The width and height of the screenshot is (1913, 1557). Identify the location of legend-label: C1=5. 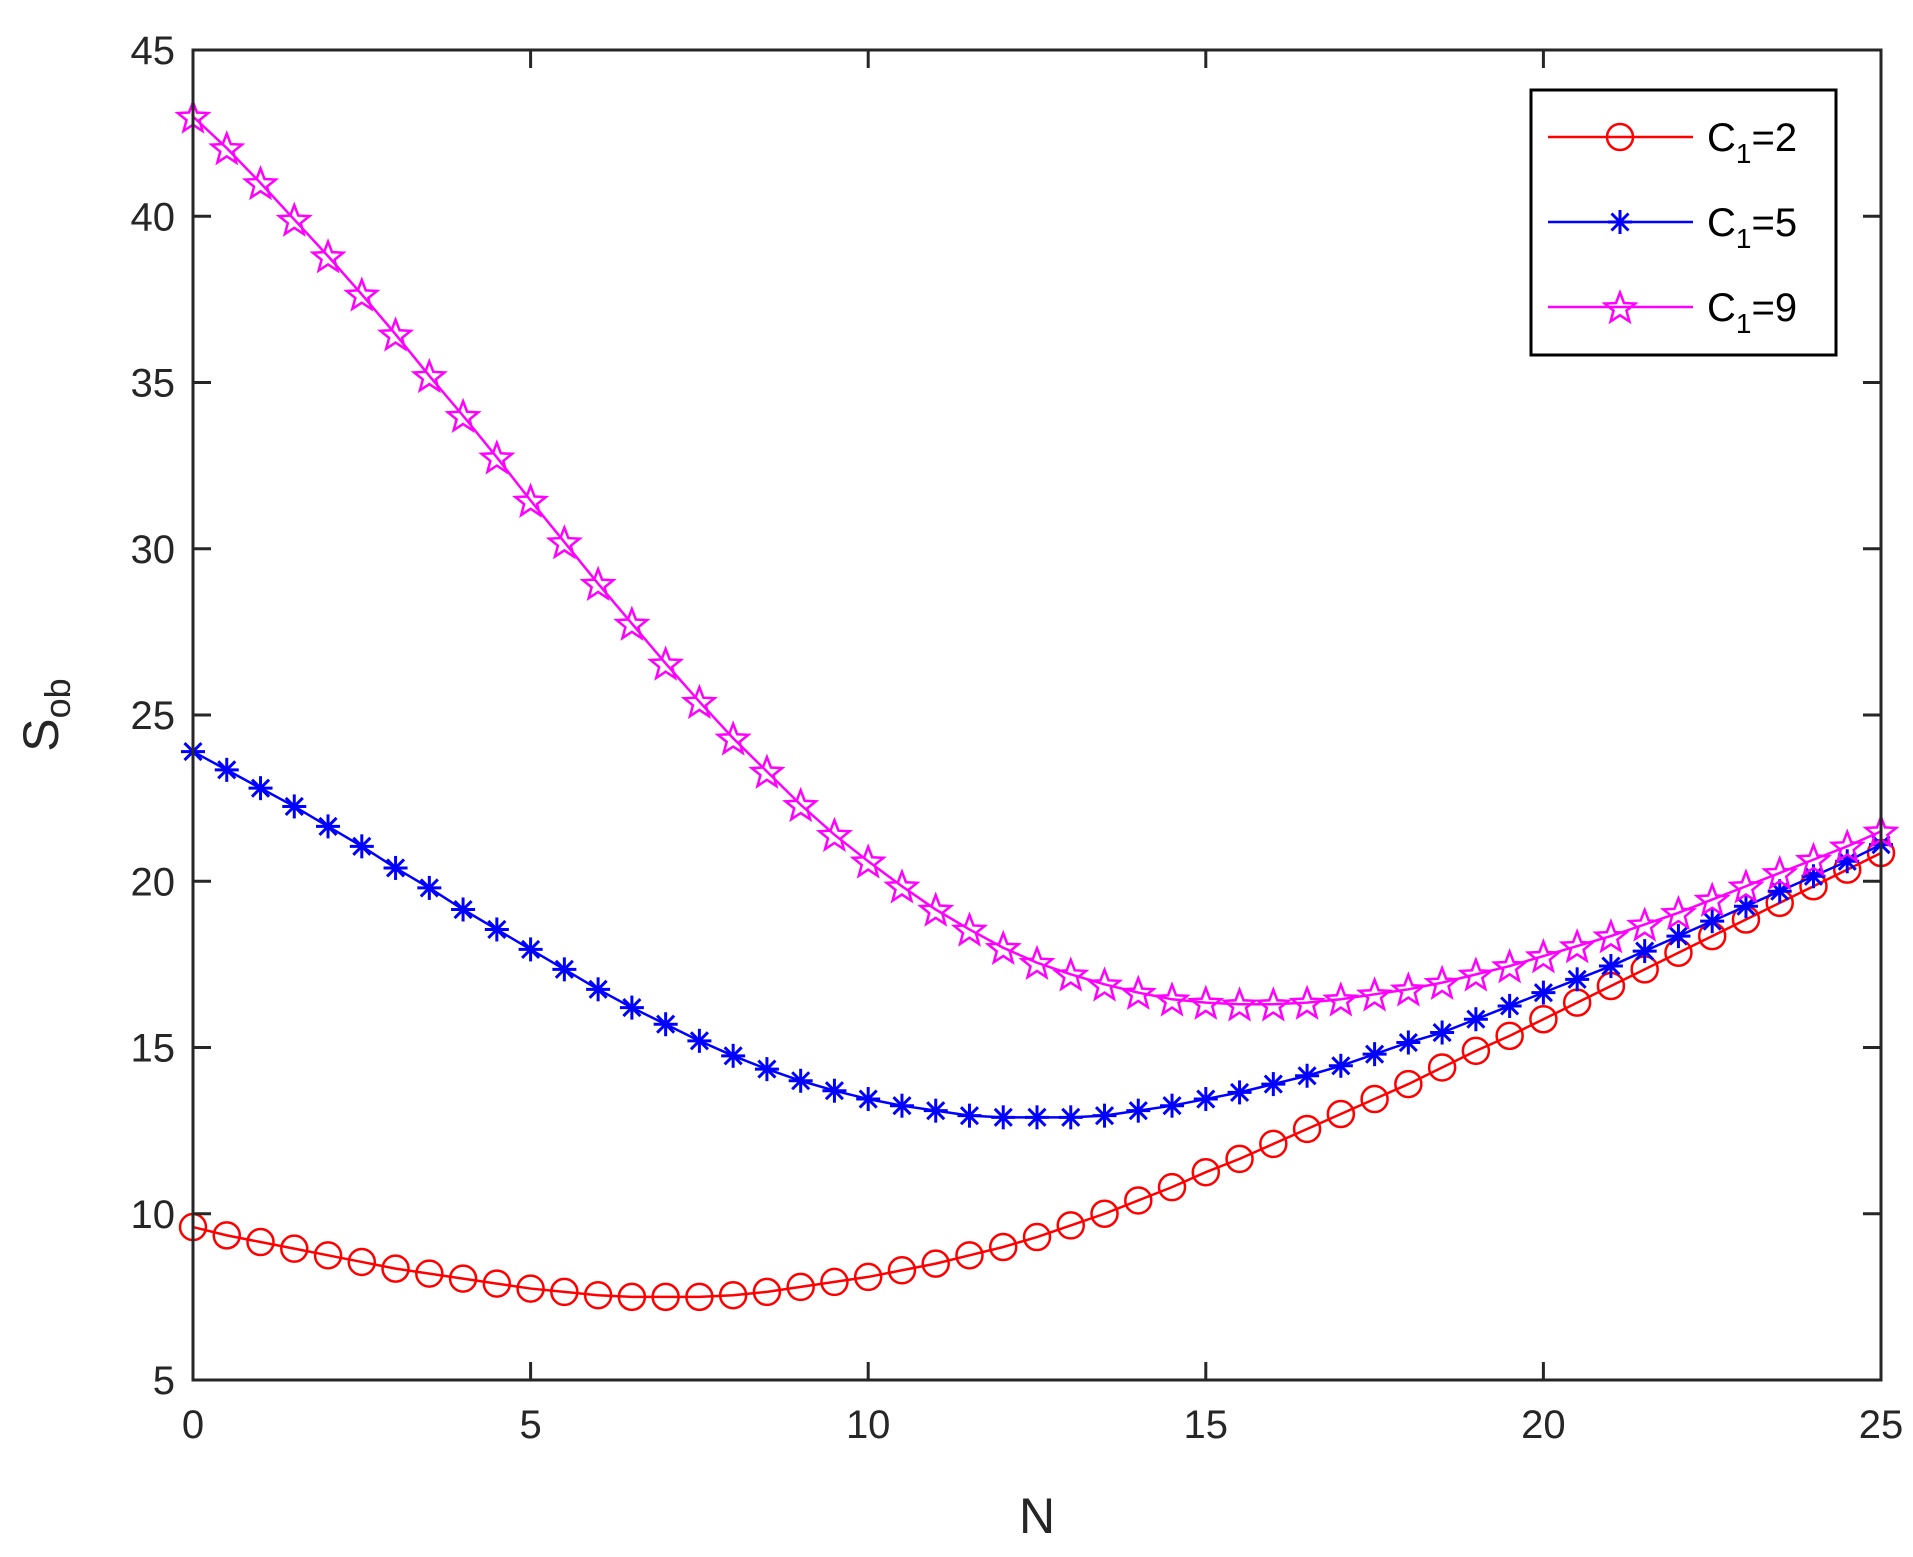
(1752, 227).